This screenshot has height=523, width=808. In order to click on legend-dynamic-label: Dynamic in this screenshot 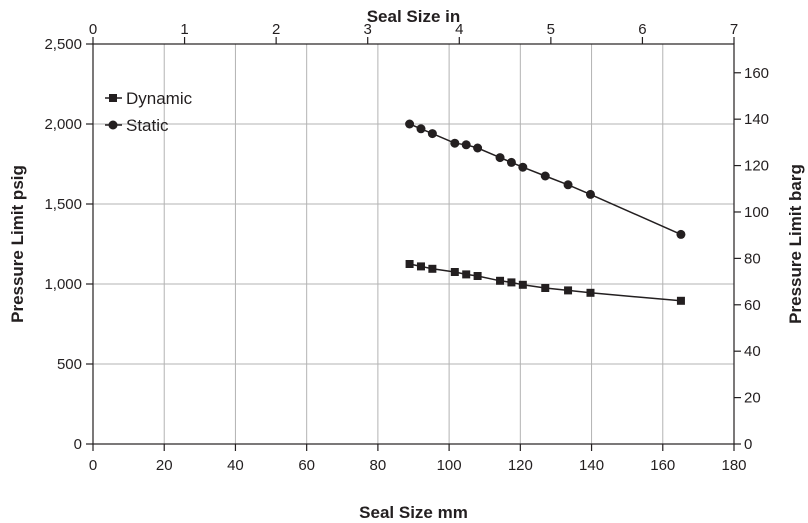, I will do `click(159, 98)`.